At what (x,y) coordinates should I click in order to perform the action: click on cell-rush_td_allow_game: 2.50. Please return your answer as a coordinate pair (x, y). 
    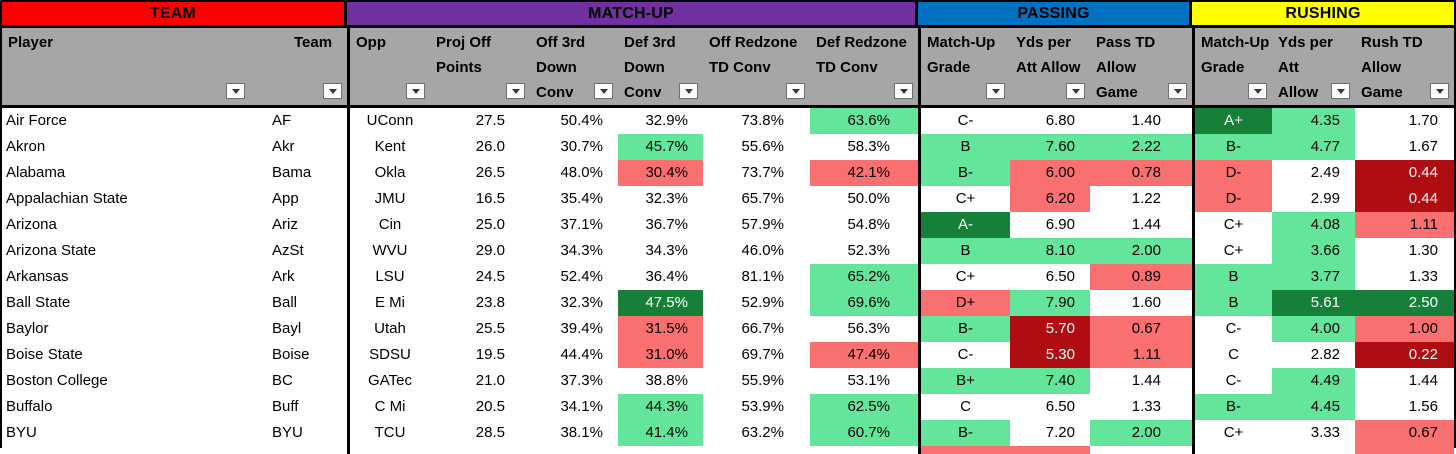
    Looking at the image, I should click on (1404, 303).